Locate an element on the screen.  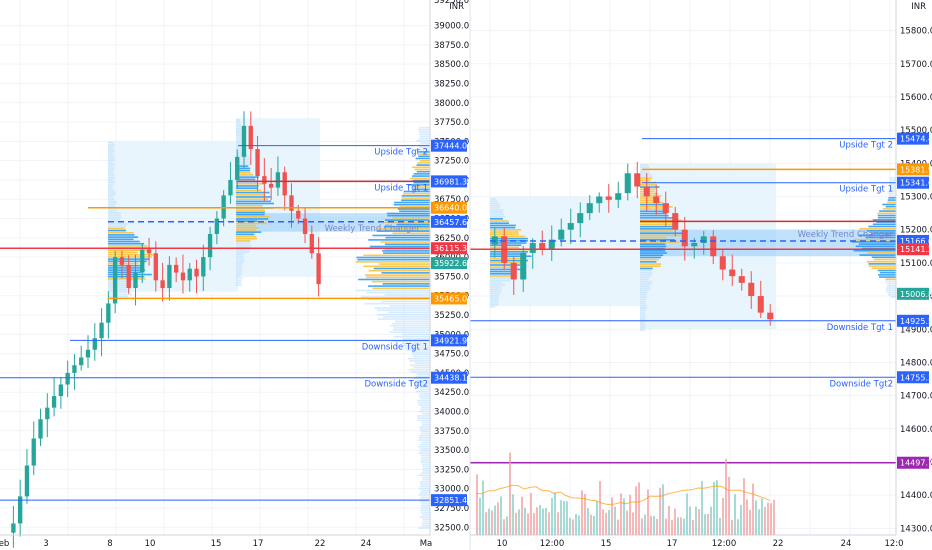
time-tick-label: 3 is located at coordinates (45, 544).